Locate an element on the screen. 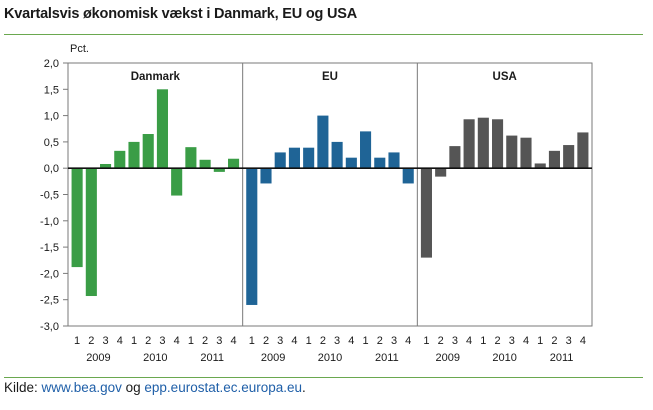  y-tick-label: 1,5 is located at coordinates (51, 90).